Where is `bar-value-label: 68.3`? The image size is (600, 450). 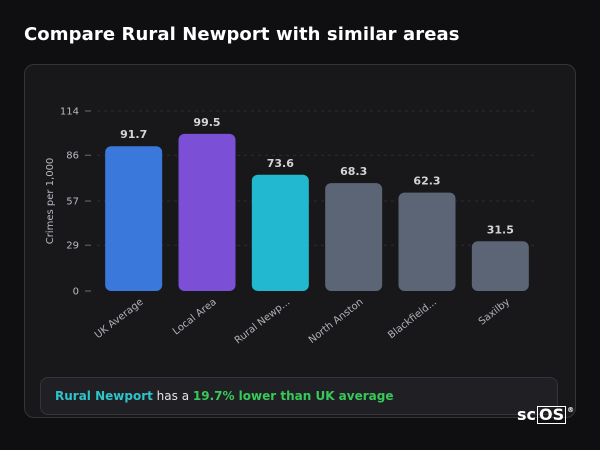 bar-value-label: 68.3 is located at coordinates (353, 171).